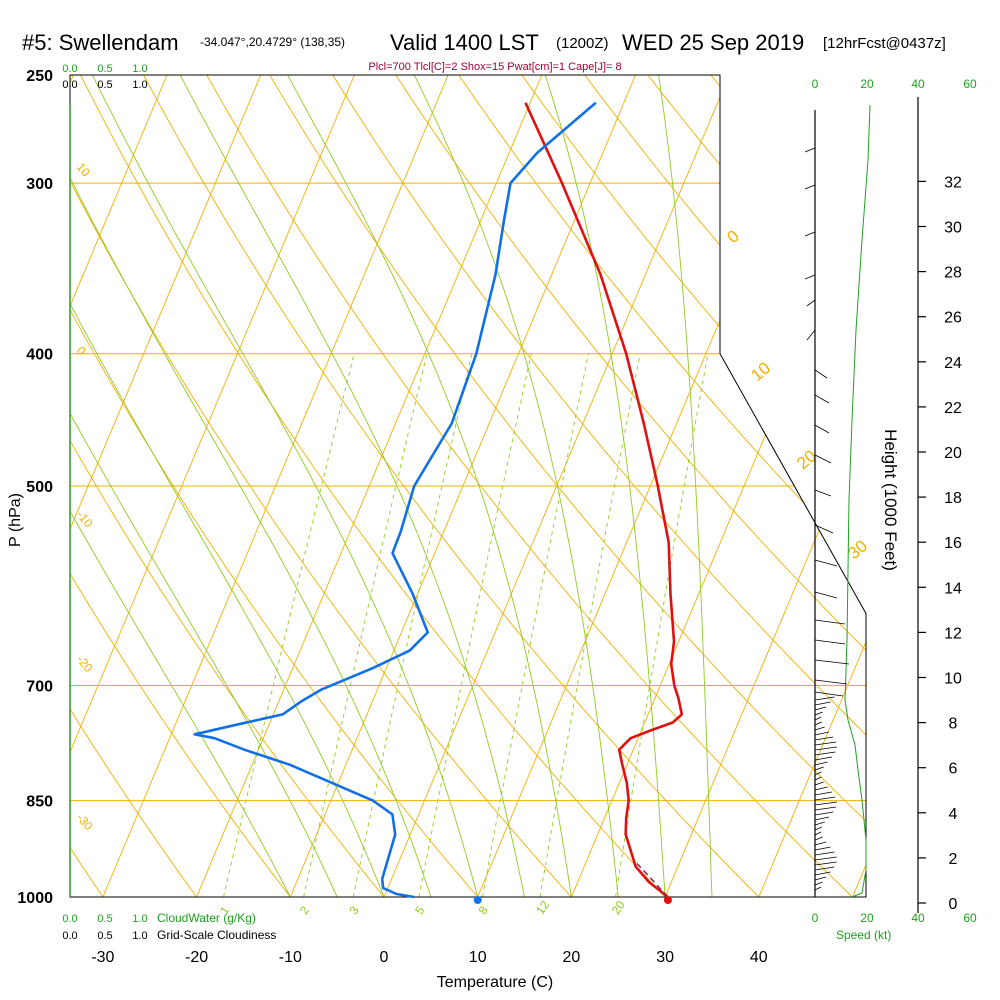 This screenshot has height=1000, width=1000. Describe the element at coordinates (867, 84) in the screenshot. I see `wind-speed-tick-top: 20` at that location.